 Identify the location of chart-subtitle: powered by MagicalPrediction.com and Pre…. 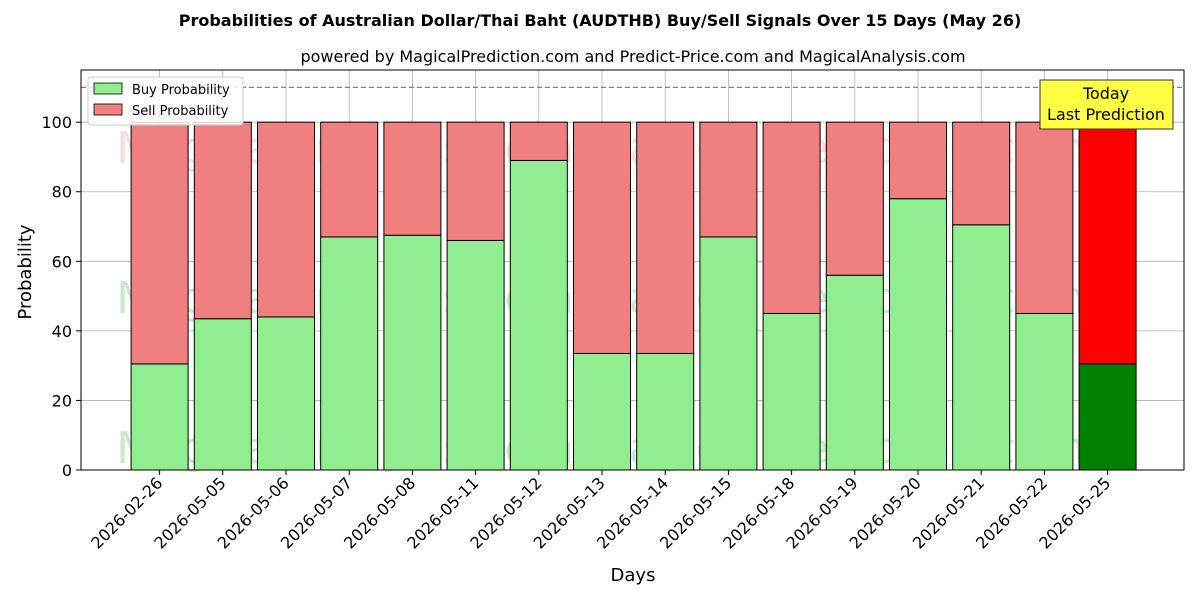
(632, 56).